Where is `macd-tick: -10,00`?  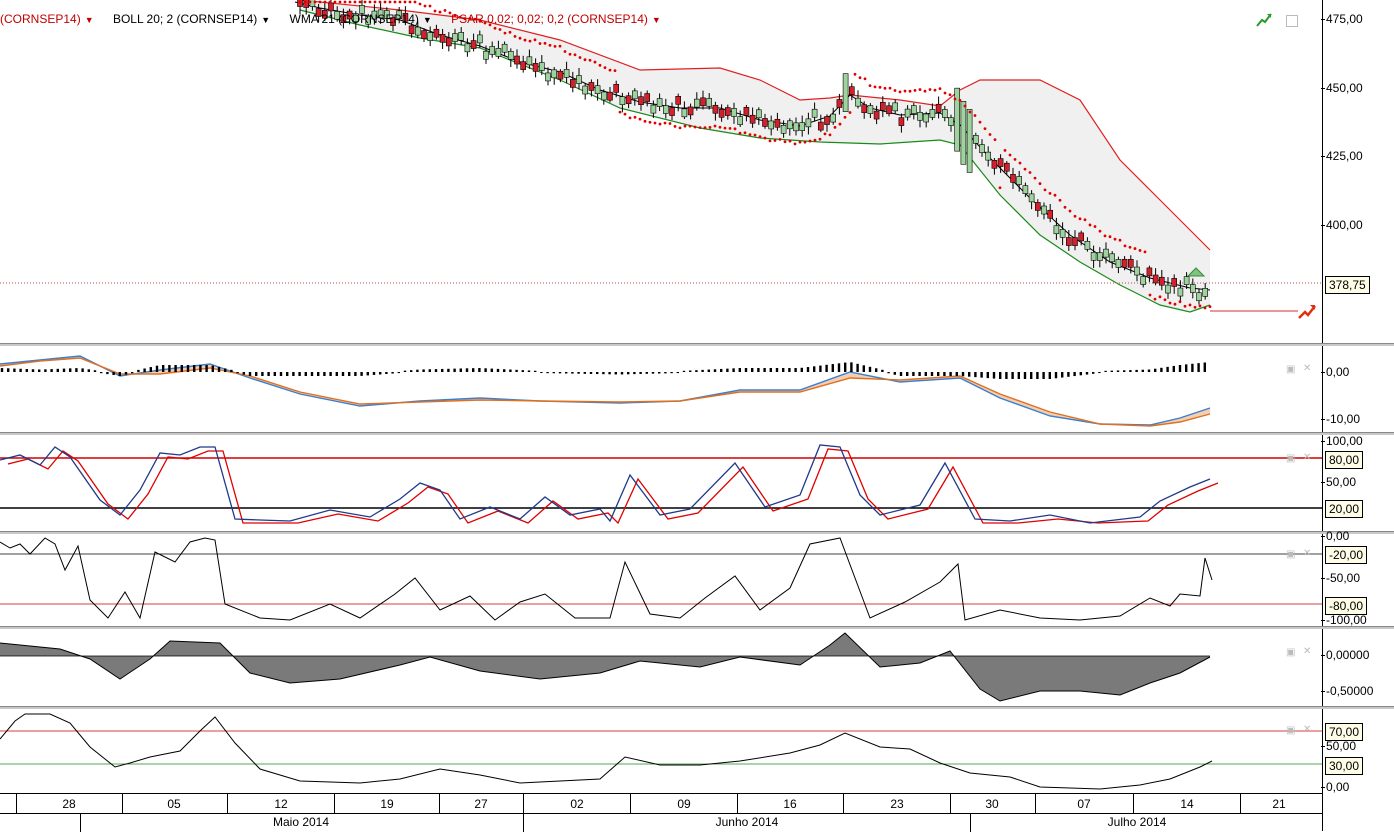
macd-tick: -10,00 is located at coordinates (1340, 419).